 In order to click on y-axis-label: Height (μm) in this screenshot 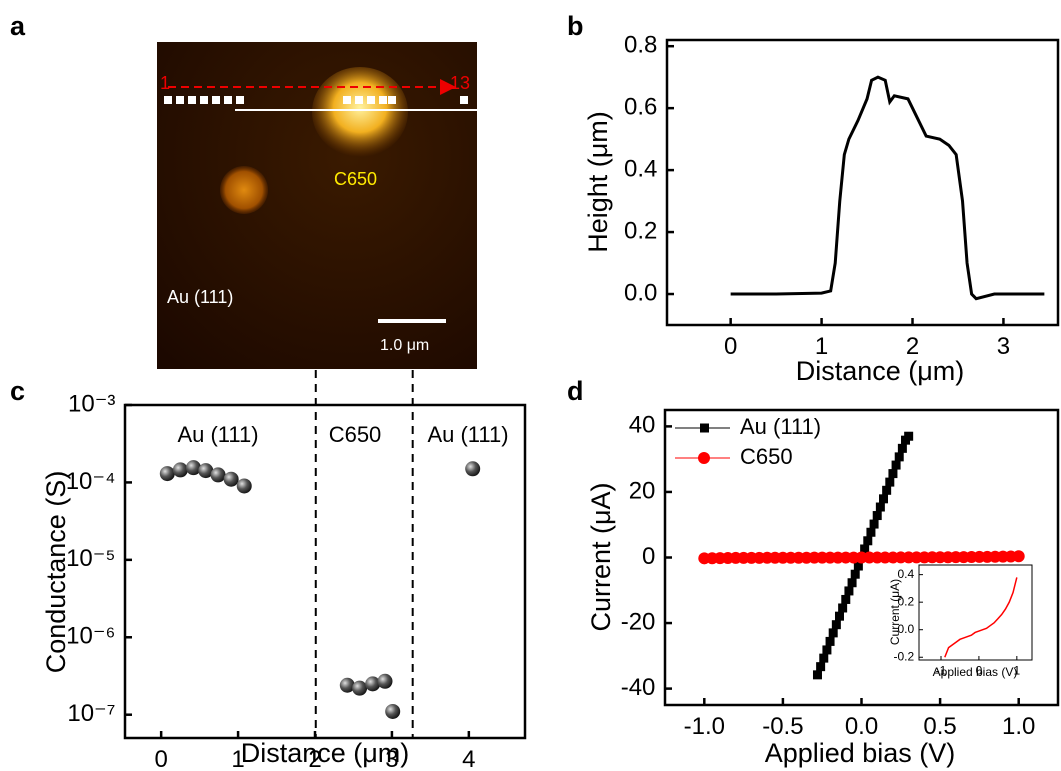, I will do `click(598, 182)`.